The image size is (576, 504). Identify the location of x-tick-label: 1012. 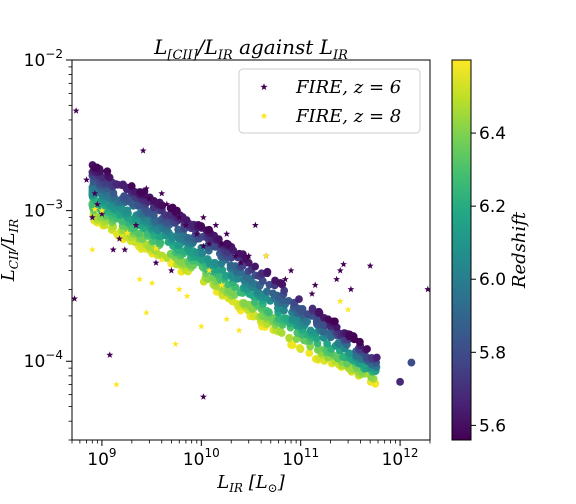
(400, 458).